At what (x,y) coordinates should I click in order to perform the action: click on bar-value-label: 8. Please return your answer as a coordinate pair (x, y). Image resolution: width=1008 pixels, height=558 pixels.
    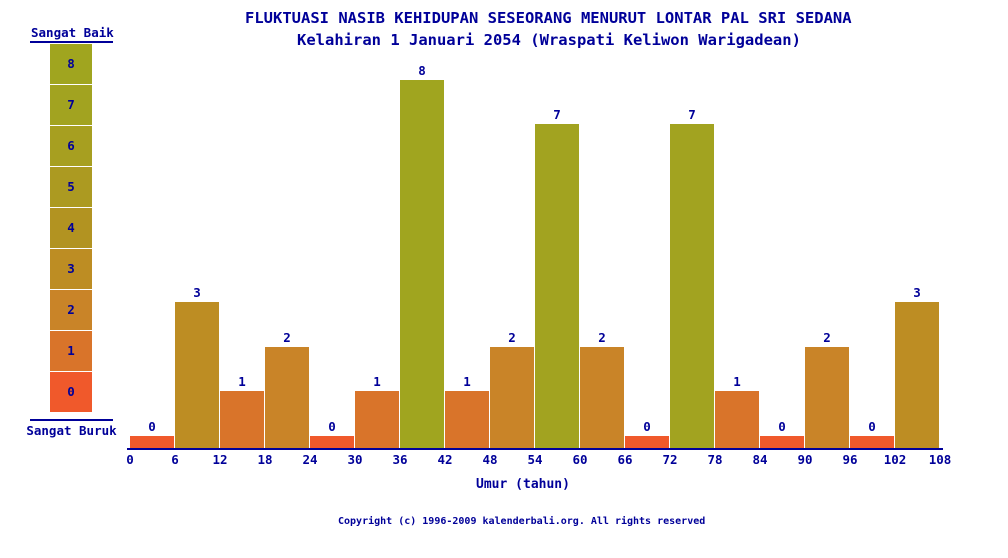
    Looking at the image, I should click on (422, 70).